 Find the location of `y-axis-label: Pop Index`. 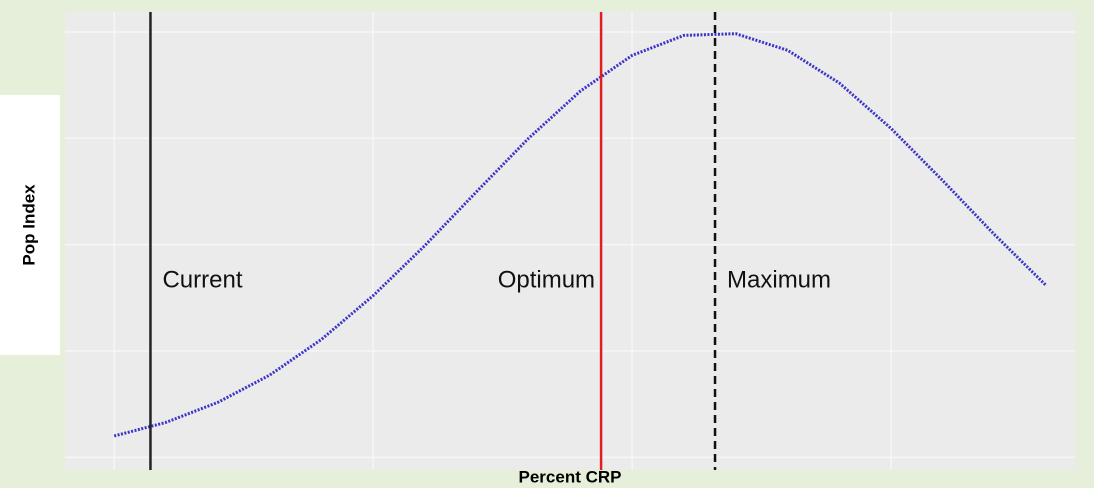

y-axis-label: Pop Index is located at coordinates (28, 225).